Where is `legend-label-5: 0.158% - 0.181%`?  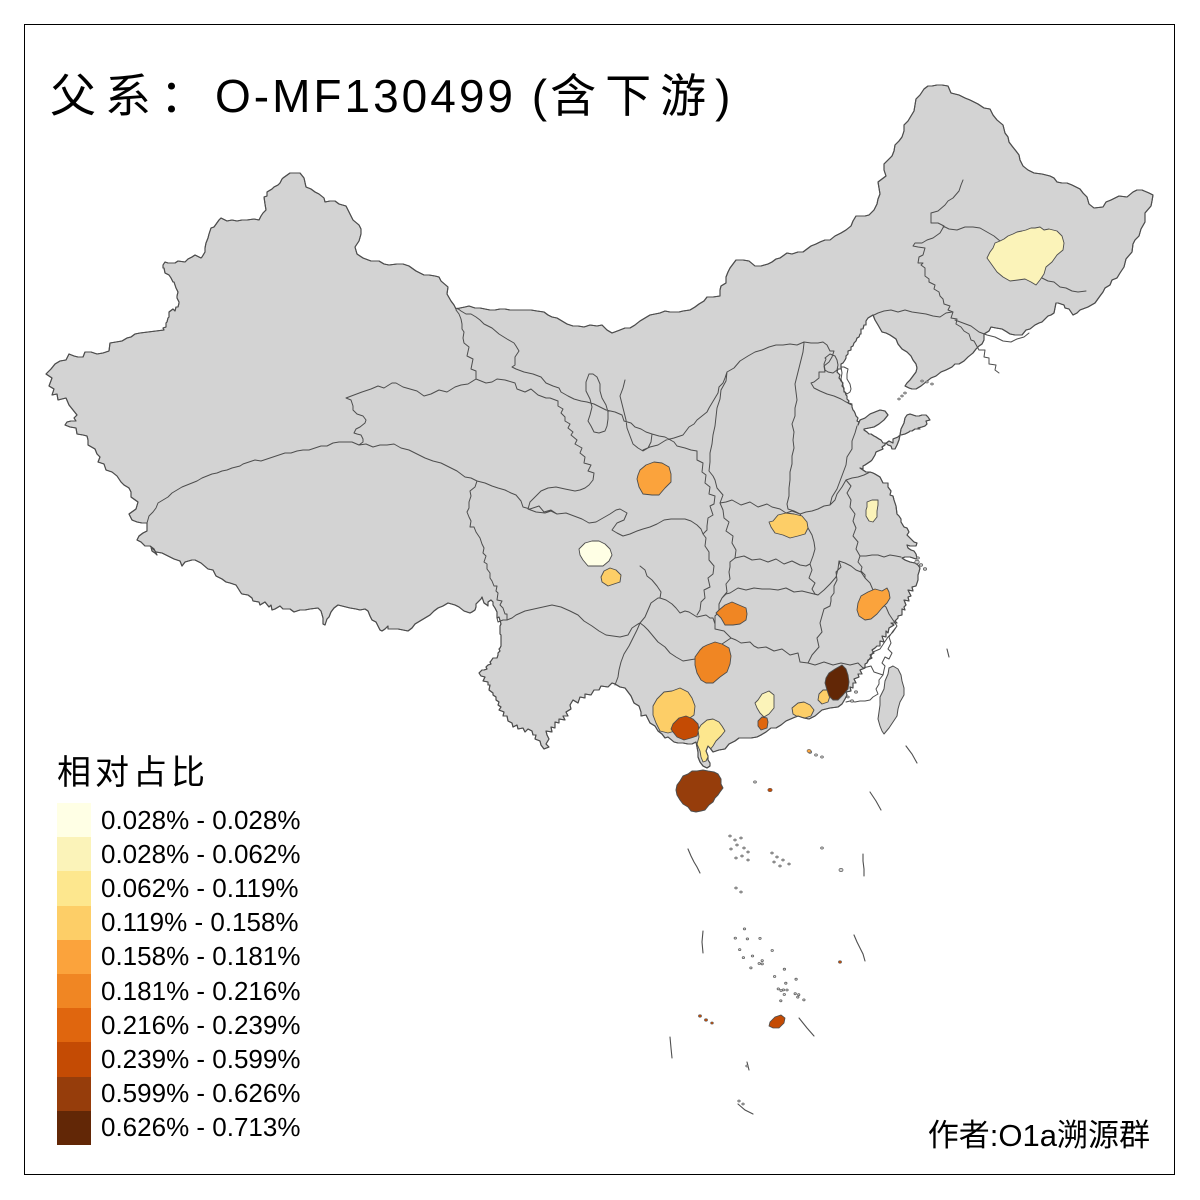
legend-label-5: 0.158% - 0.181% is located at coordinates (201, 956).